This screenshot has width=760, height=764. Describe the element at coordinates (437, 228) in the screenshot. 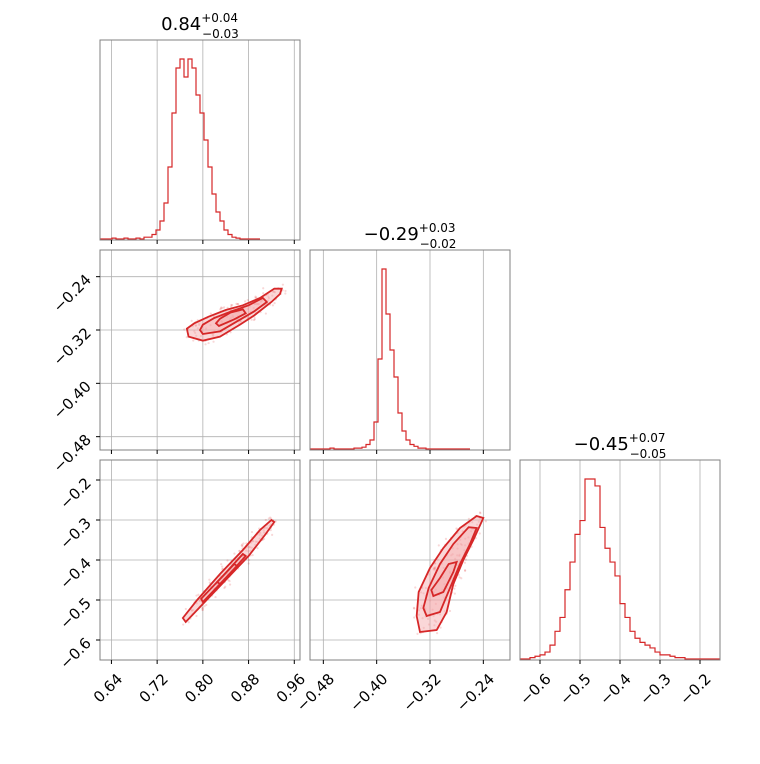

I see `title-plus: +0.03` at that location.